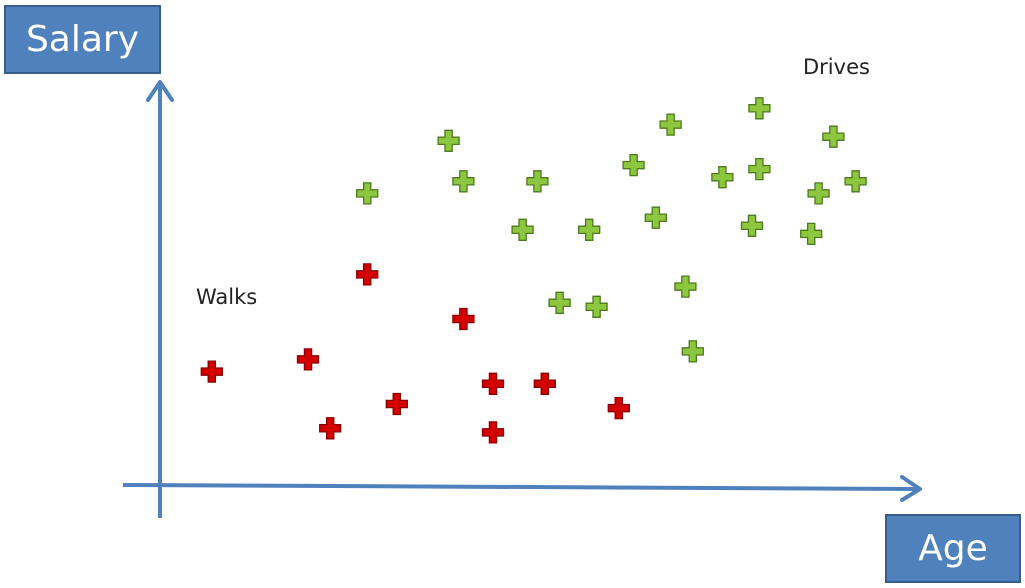 Image resolution: width=1025 pixels, height=588 pixels. What do you see at coordinates (911, 488) in the screenshot?
I see `x-axis-arrowhead` at bounding box center [911, 488].